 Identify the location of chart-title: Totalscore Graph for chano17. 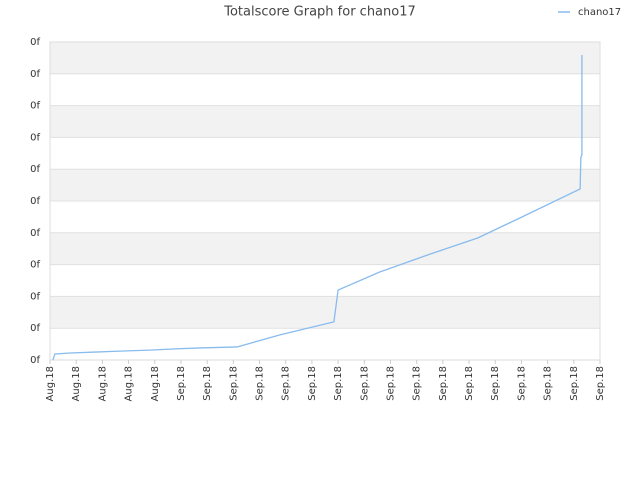
(319, 12).